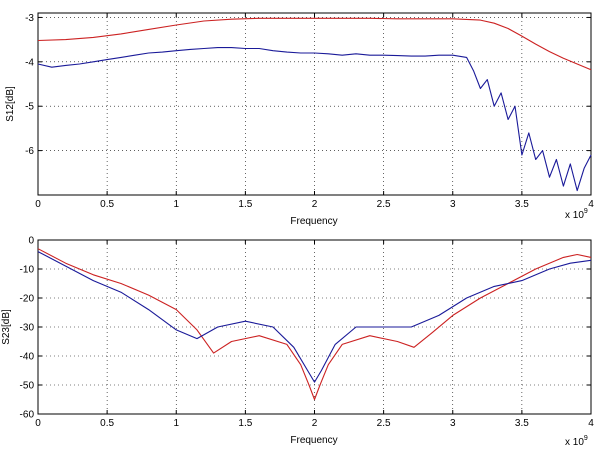 The height and width of the screenshot is (454, 606). I want to click on s12-x-tick-label: 3.5, so click(522, 204).